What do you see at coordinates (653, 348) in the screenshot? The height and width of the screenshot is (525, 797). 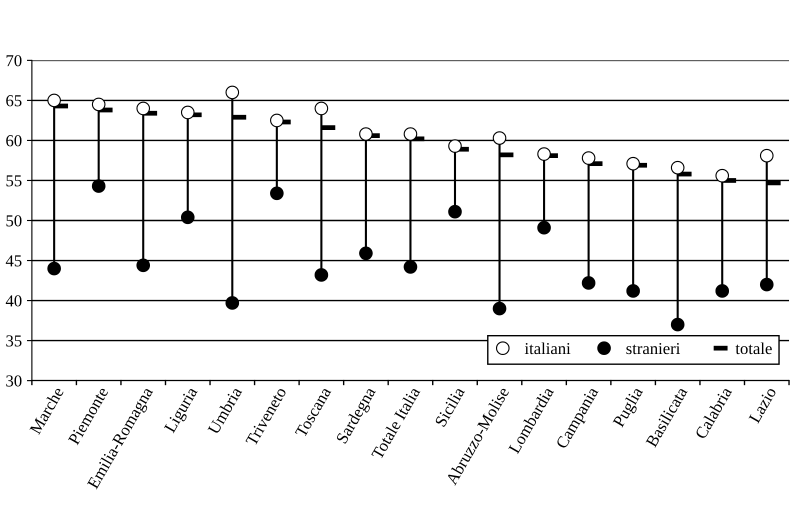 I see `legend-label: stranieri` at bounding box center [653, 348].